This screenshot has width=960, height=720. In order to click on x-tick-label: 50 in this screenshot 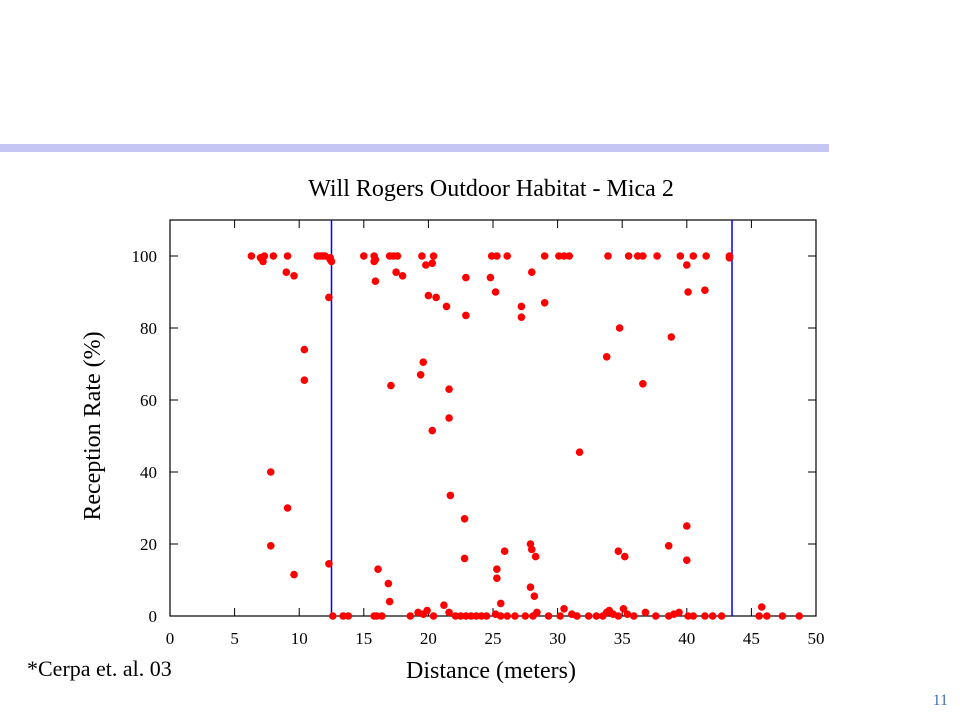, I will do `click(816, 638)`.